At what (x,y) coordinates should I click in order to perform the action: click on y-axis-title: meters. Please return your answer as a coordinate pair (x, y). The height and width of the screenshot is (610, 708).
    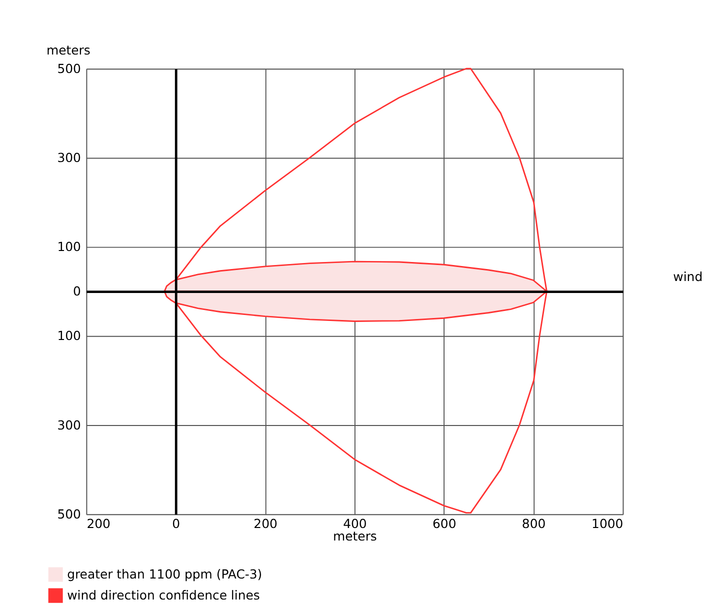
    Looking at the image, I should click on (68, 50).